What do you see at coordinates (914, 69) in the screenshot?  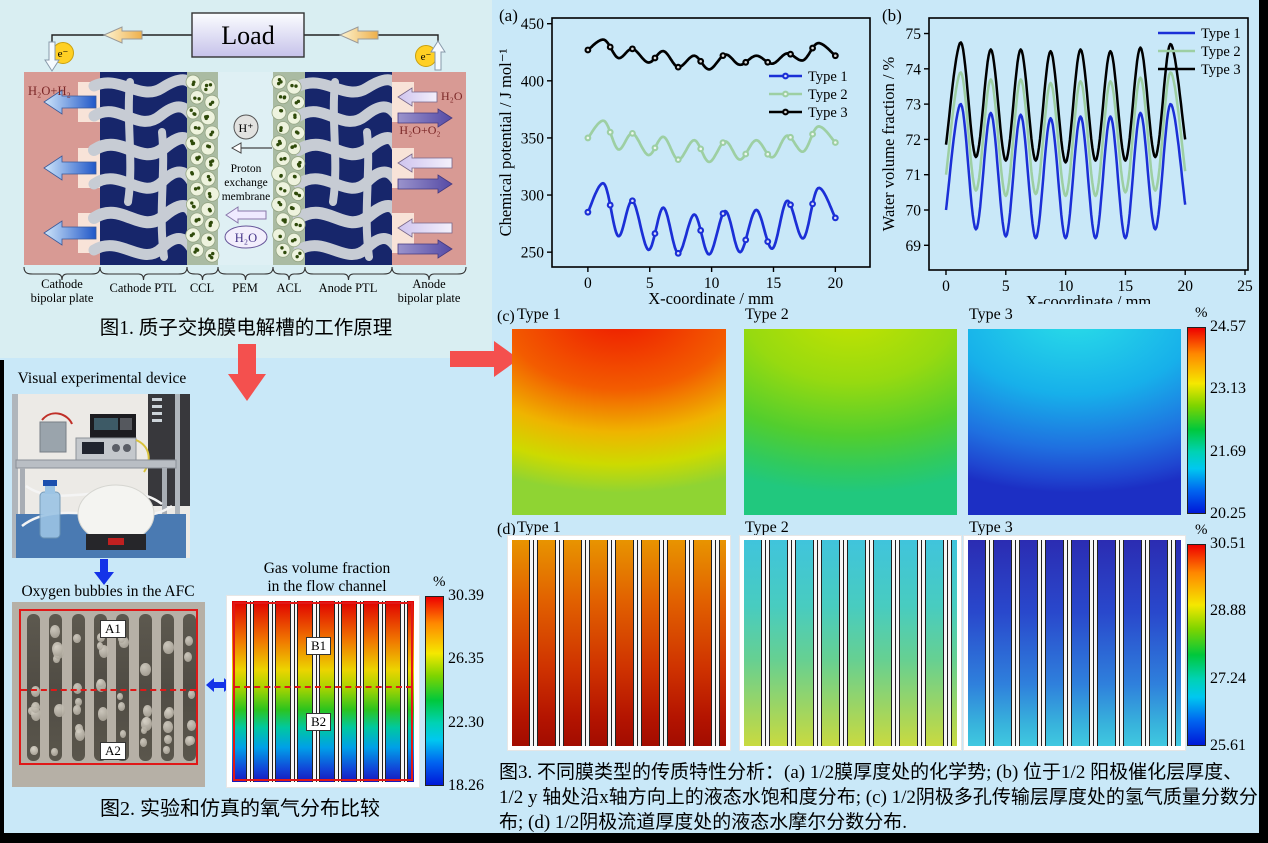 I see `svg-text: 74` at bounding box center [914, 69].